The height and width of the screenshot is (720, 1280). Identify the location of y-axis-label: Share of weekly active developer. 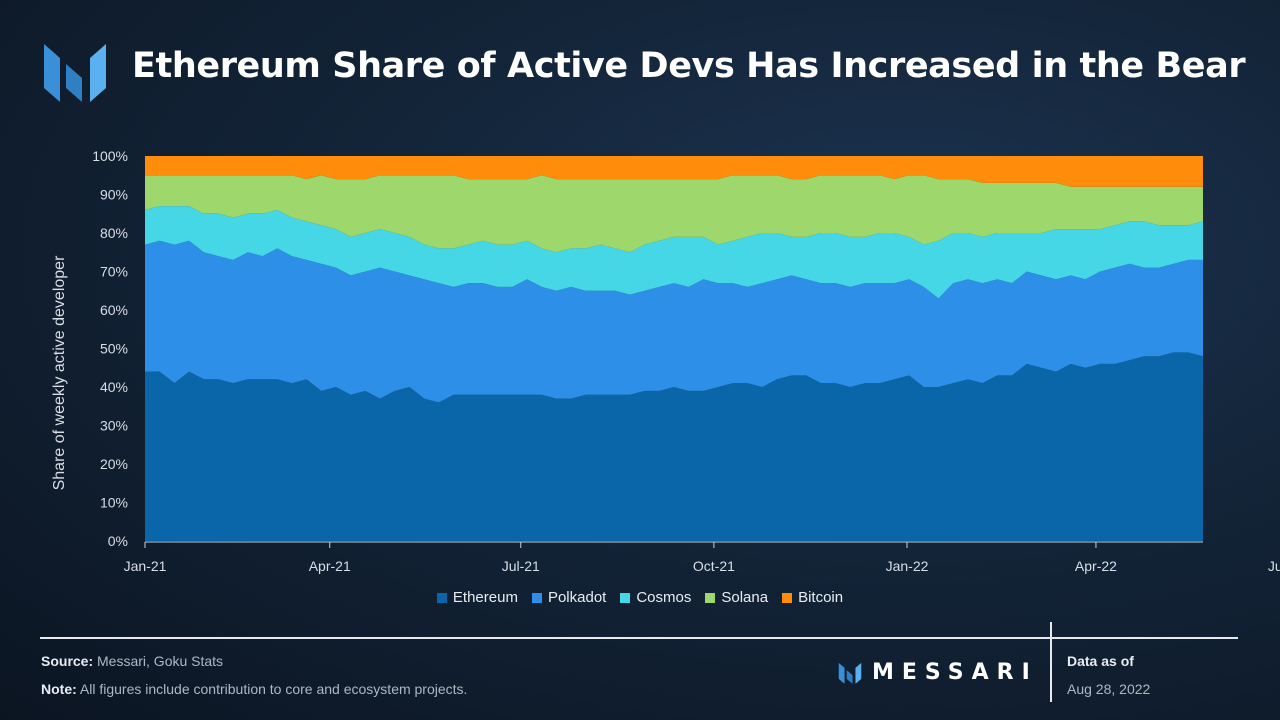
(59, 372).